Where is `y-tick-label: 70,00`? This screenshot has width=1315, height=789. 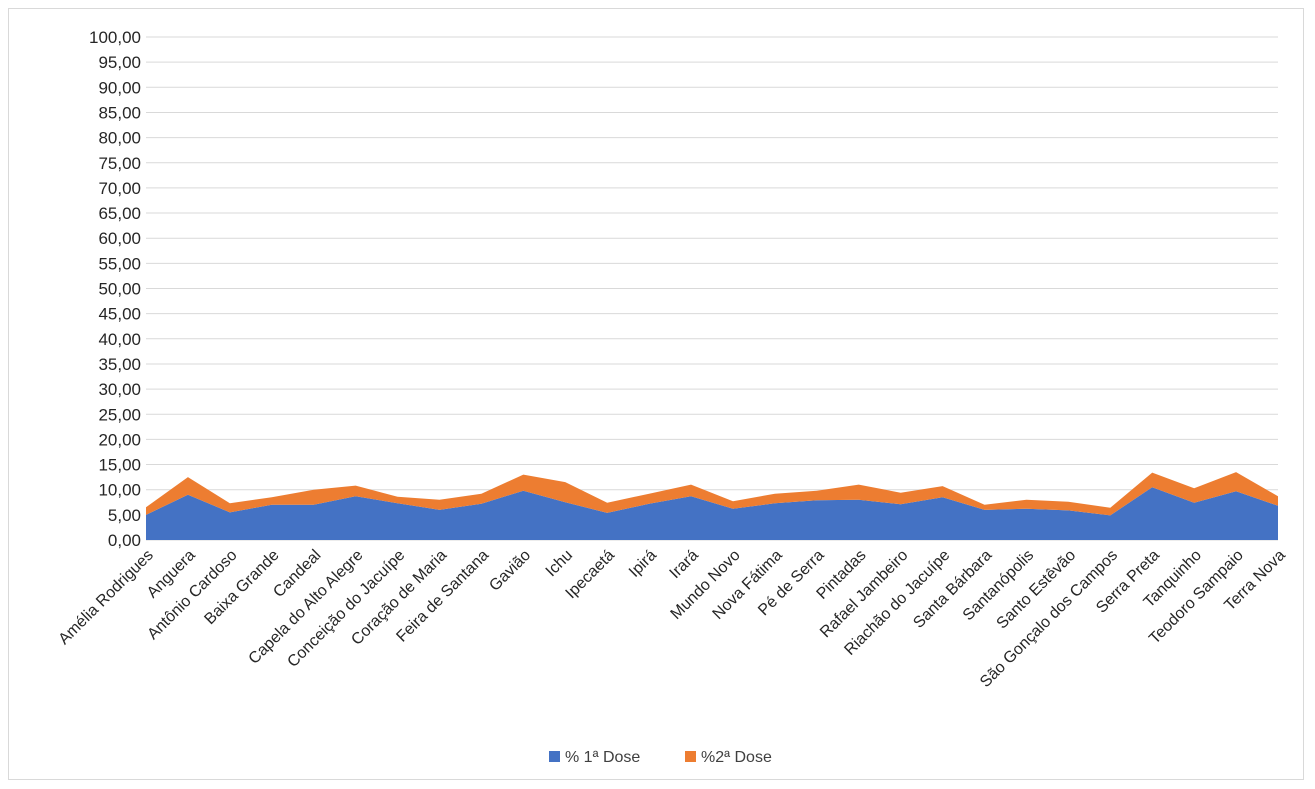
y-tick-label: 70,00 is located at coordinates (119, 188).